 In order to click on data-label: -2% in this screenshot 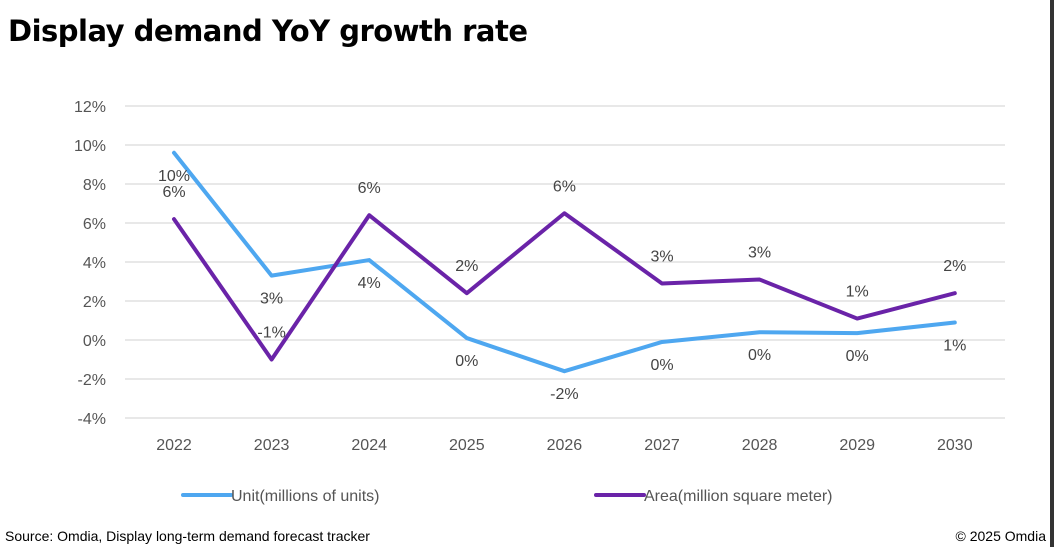, I will do `click(564, 394)`.